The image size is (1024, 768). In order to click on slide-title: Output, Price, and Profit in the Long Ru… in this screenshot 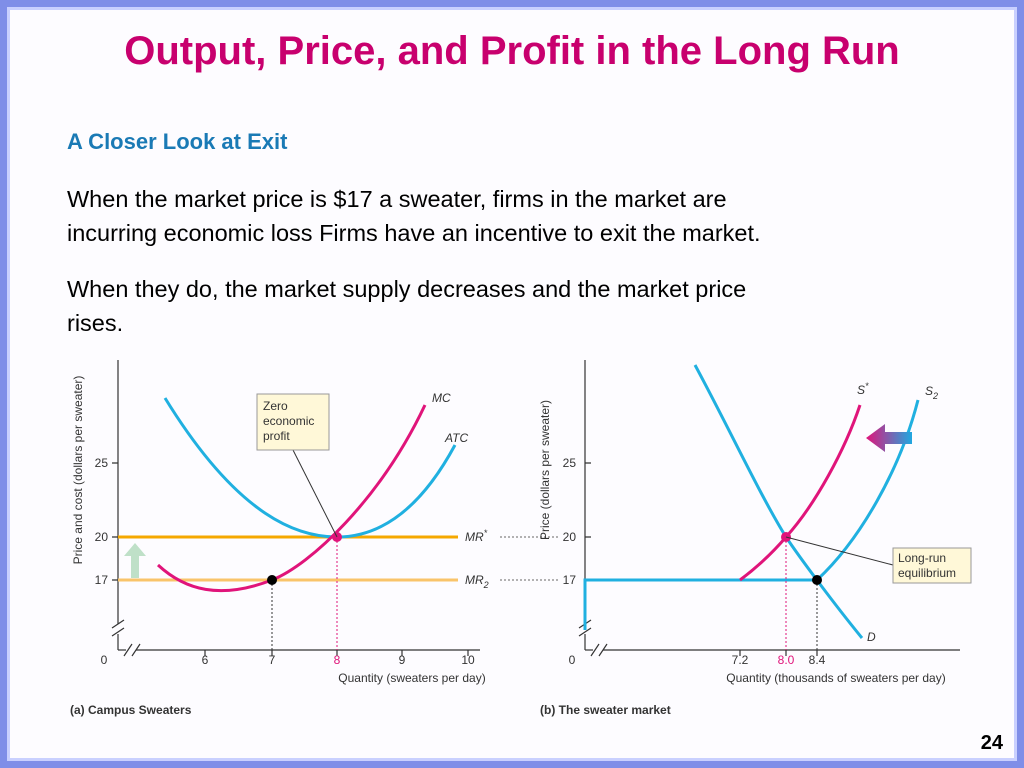, I will do `click(512, 51)`.